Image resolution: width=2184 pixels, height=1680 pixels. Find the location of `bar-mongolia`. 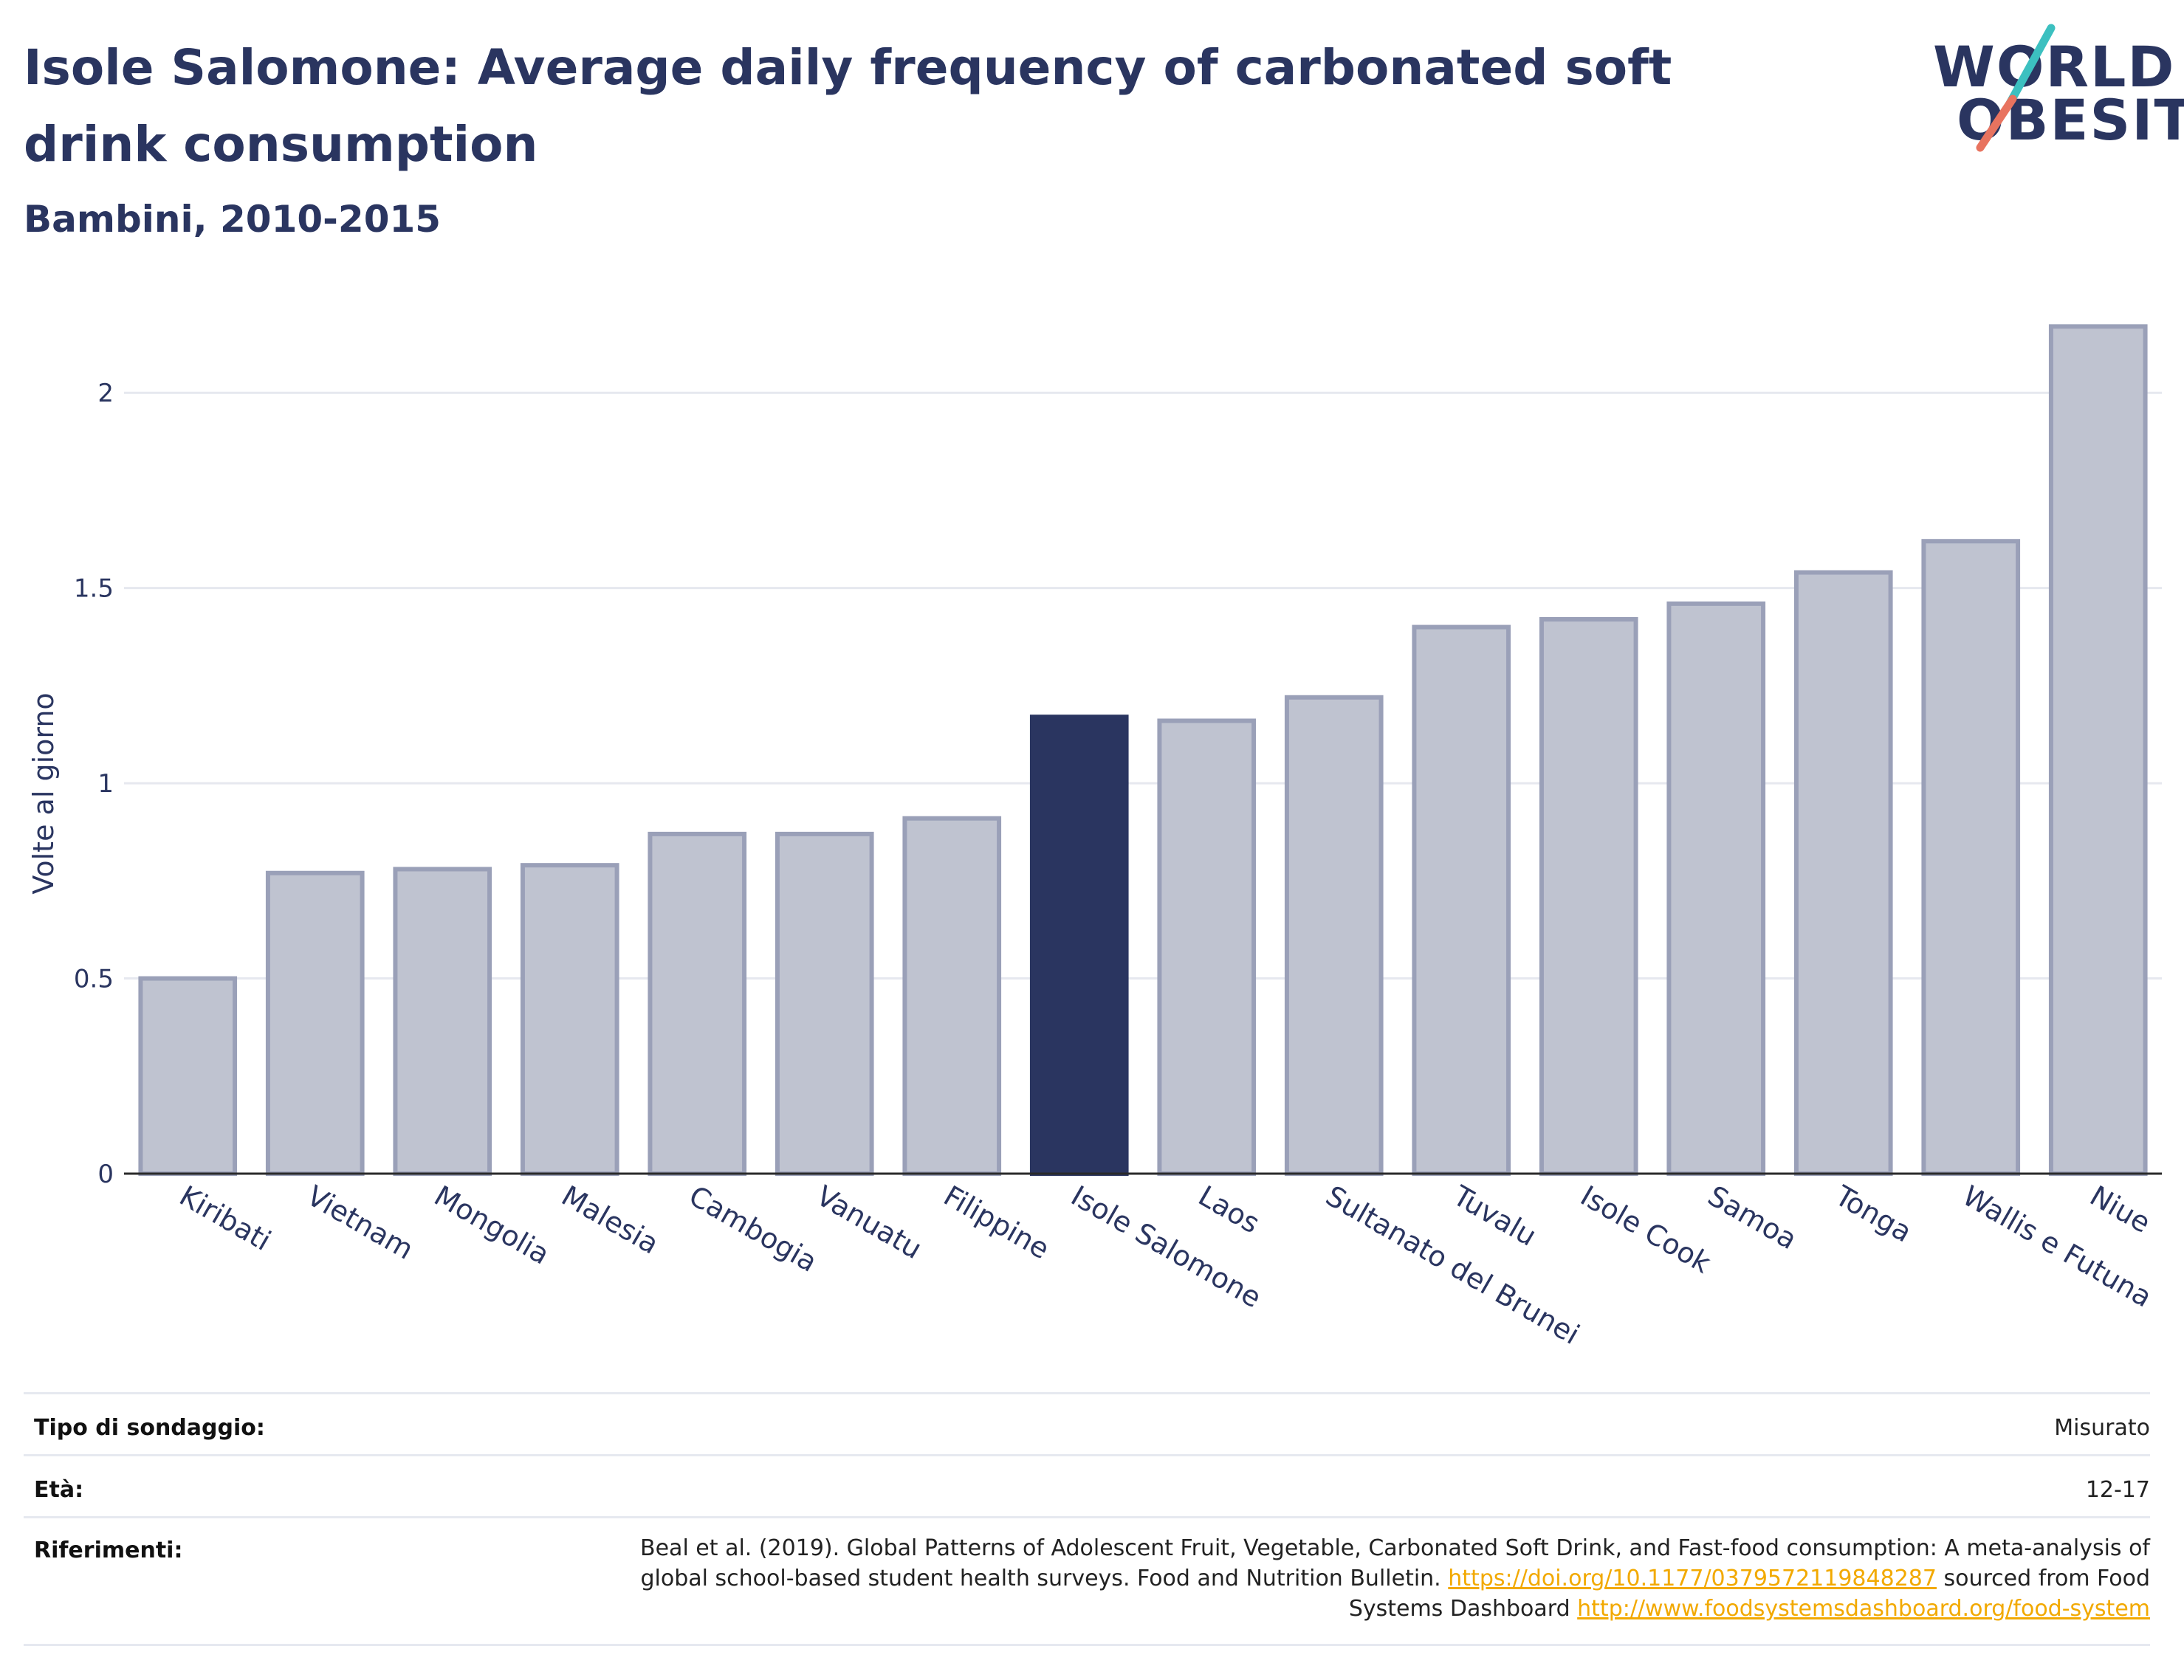

bar-mongolia is located at coordinates (443, 1021).